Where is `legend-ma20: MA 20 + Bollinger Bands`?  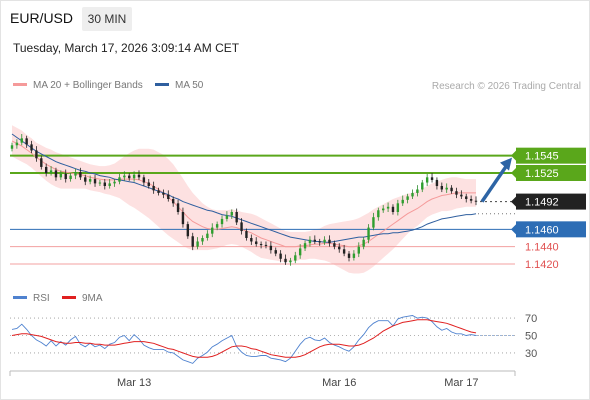
legend-ma20: MA 20 + Bollinger Bands is located at coordinates (78, 85).